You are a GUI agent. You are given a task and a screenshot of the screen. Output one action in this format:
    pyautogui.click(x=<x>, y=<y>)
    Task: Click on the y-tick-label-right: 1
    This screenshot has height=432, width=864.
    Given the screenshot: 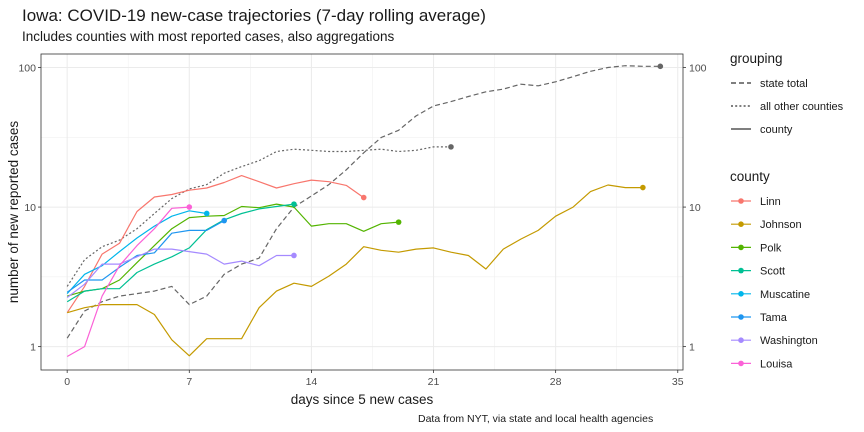 What is the action you would take?
    pyautogui.click(x=692, y=348)
    